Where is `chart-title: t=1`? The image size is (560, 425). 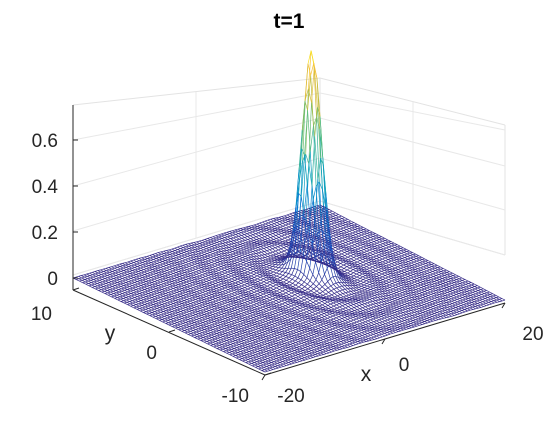 chart-title: t=1 is located at coordinates (289, 21).